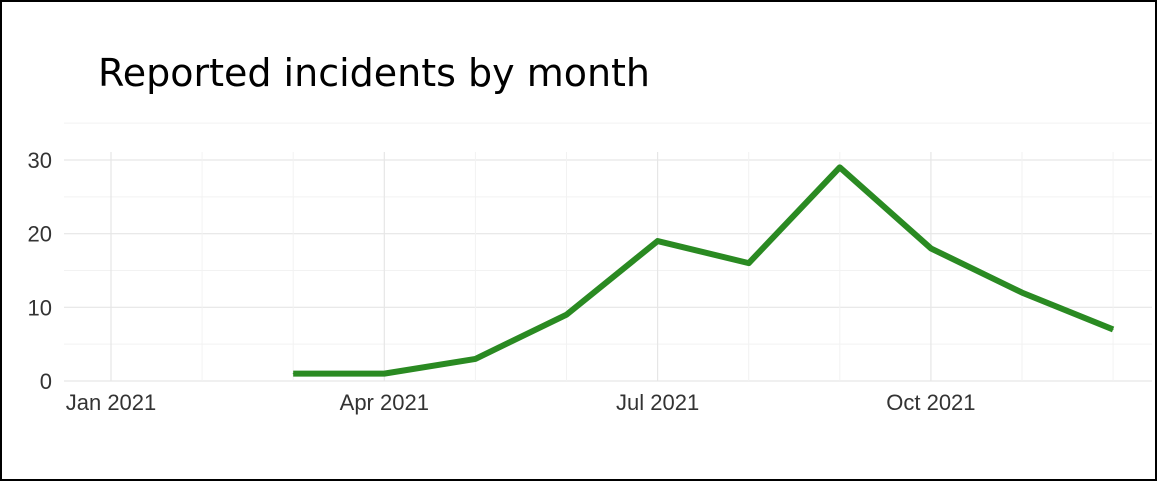 The width and height of the screenshot is (1157, 483). Describe the element at coordinates (40, 160) in the screenshot. I see `y-tick-label: 30` at that location.